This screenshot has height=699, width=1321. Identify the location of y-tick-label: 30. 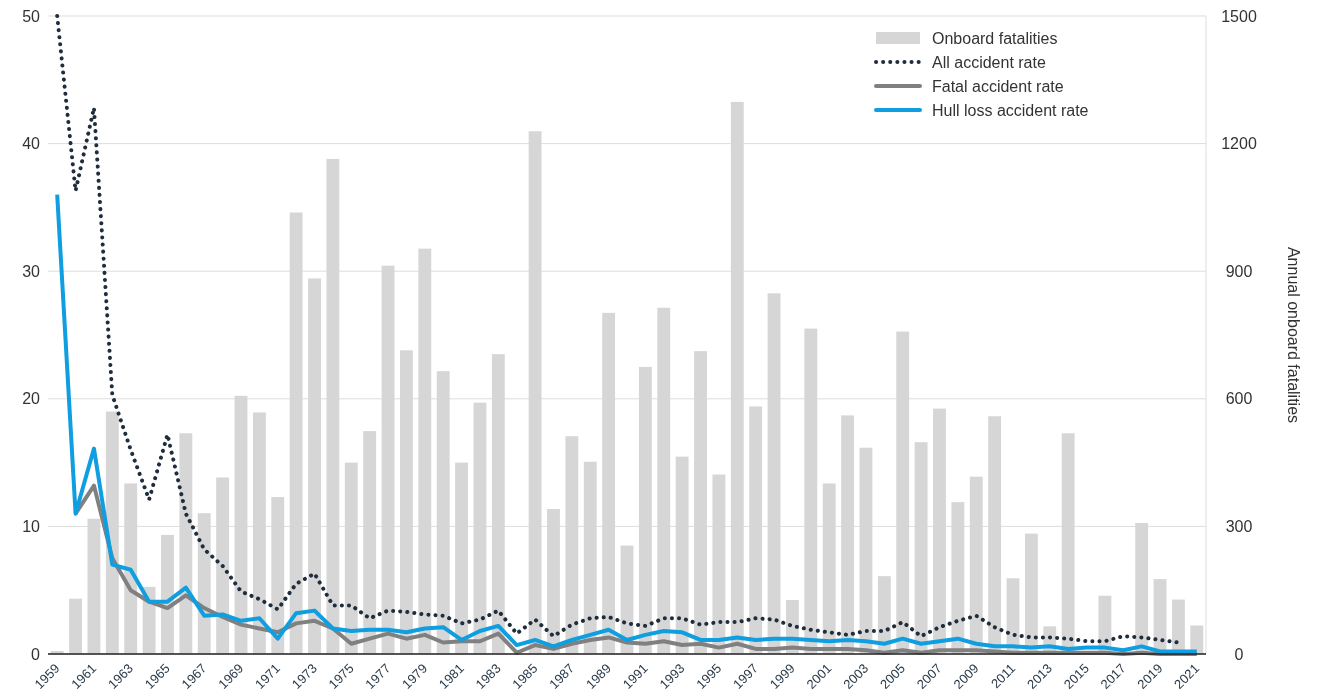
(31, 271).